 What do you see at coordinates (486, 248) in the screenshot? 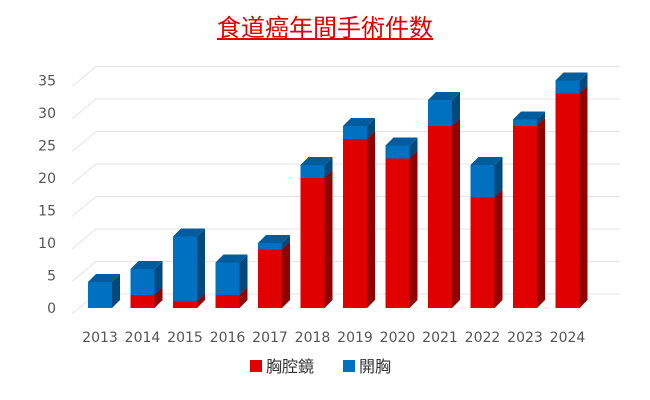
I see `bar-thoracoscopic-2022` at bounding box center [486, 248].